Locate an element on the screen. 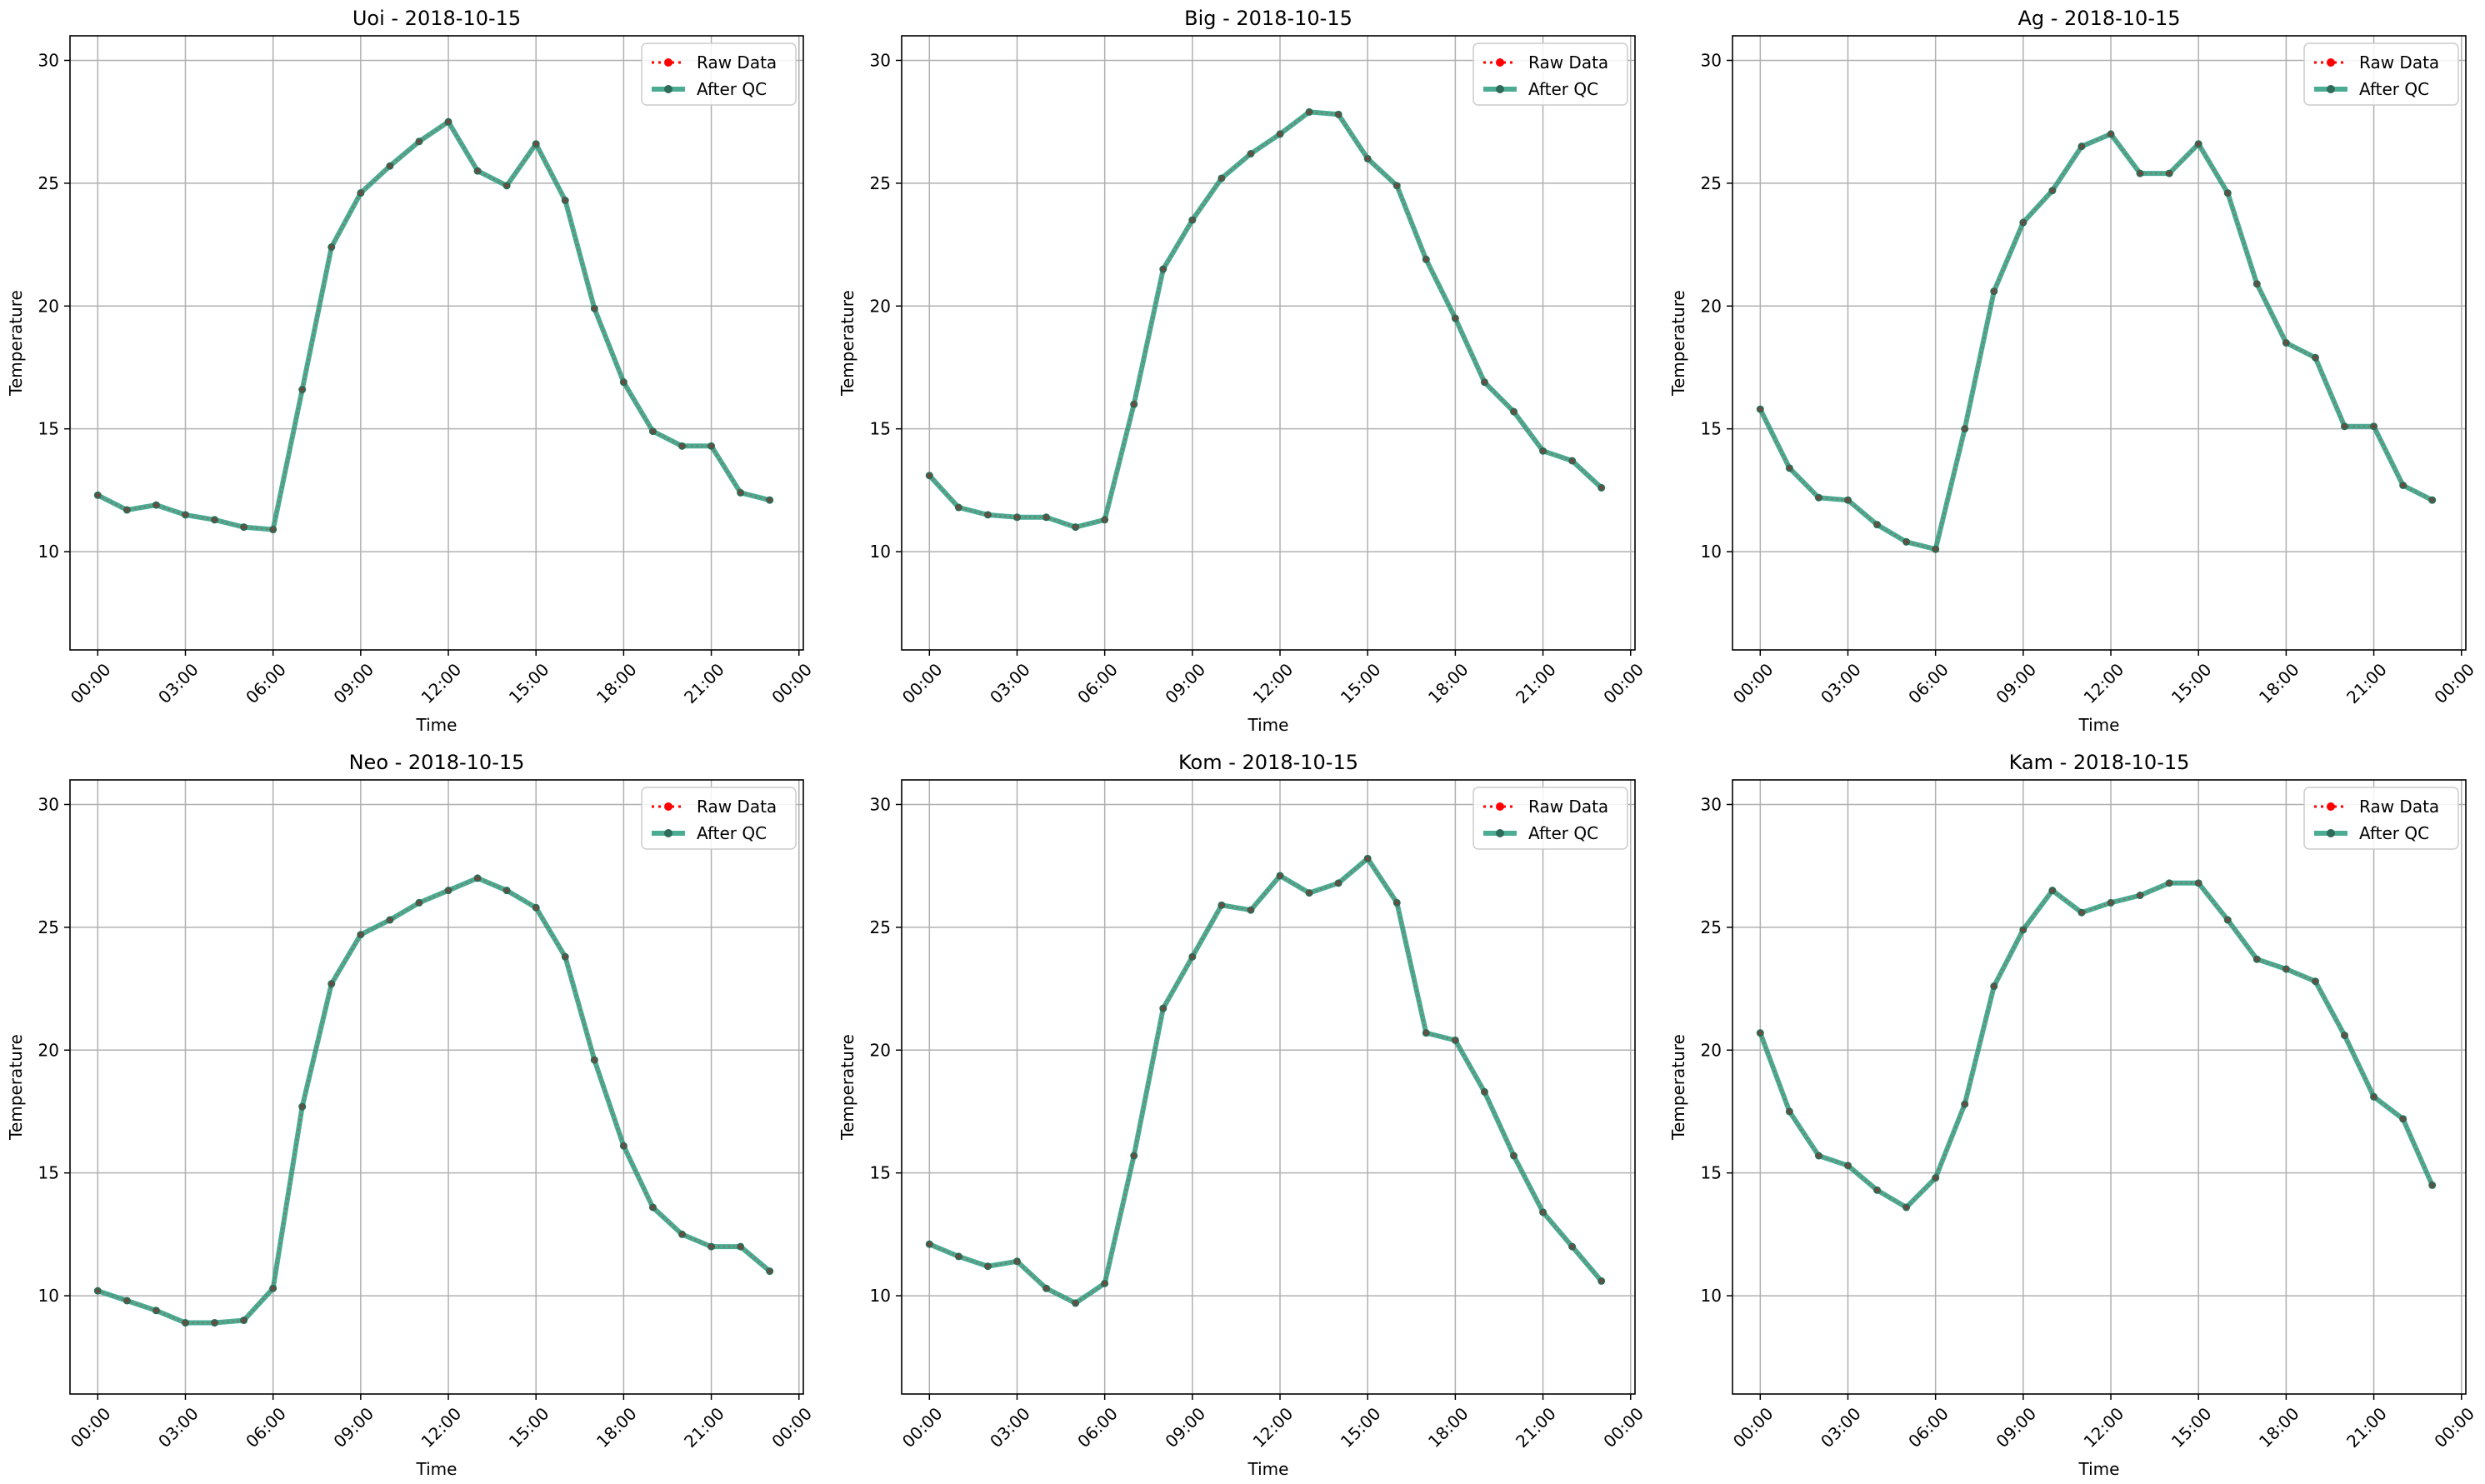 The width and height of the screenshot is (2485, 1484). chart-1-x-tick-label: 00:00 is located at coordinates (91, 683).